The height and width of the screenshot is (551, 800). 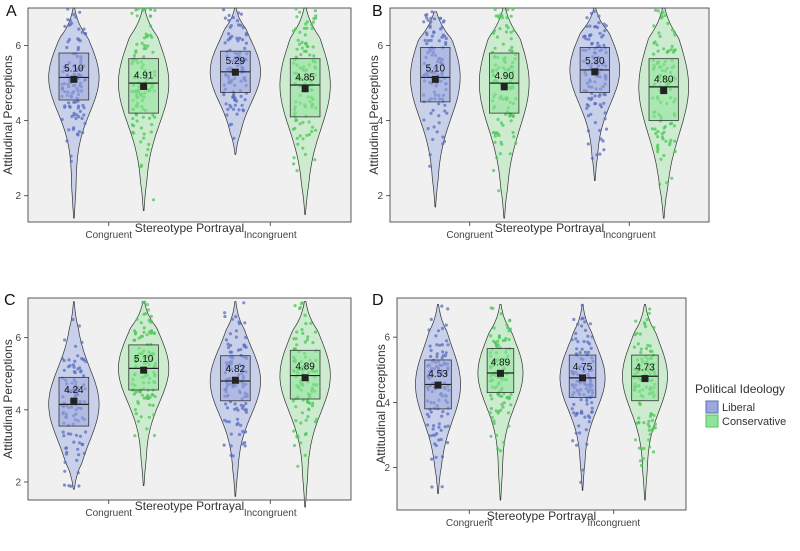 I want to click on box-liberal-congruent, so click(x=435, y=75).